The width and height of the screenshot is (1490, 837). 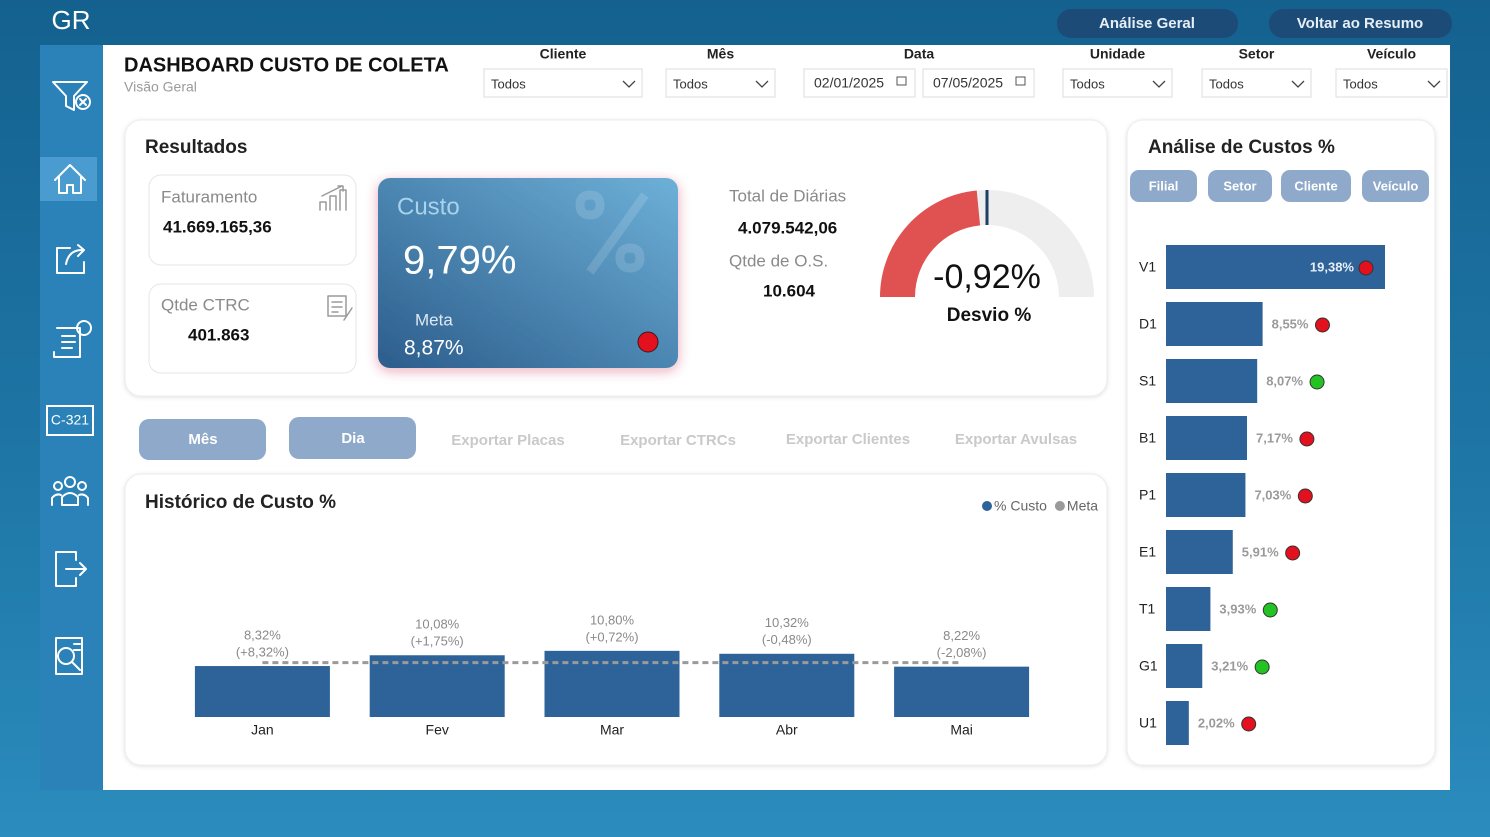 What do you see at coordinates (611, 636) in the screenshot?
I see `delta-label: (+0,72%)` at bounding box center [611, 636].